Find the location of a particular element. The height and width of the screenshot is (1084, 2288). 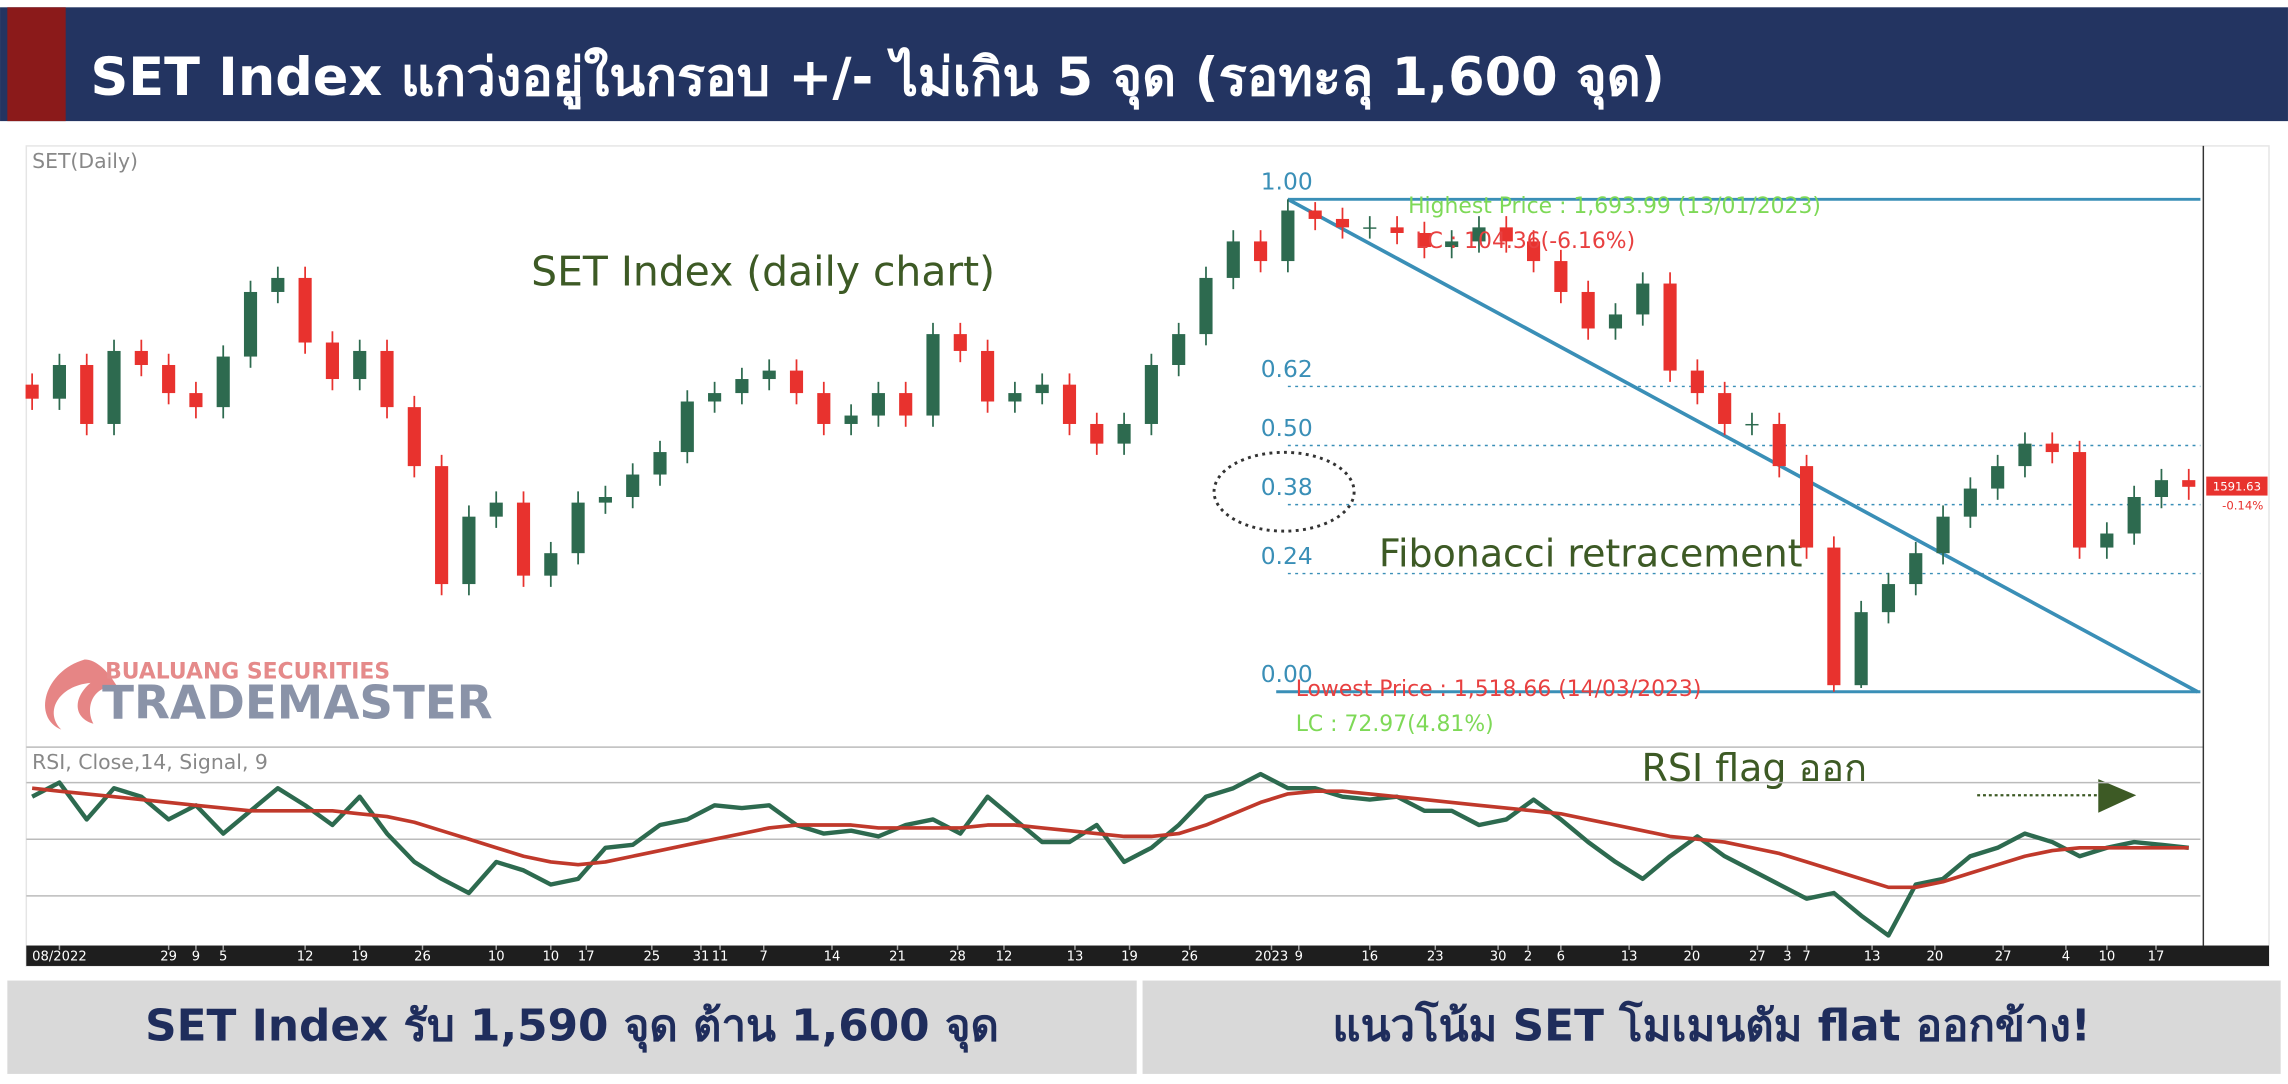

x-tick-label: 4 is located at coordinates (2066, 957).